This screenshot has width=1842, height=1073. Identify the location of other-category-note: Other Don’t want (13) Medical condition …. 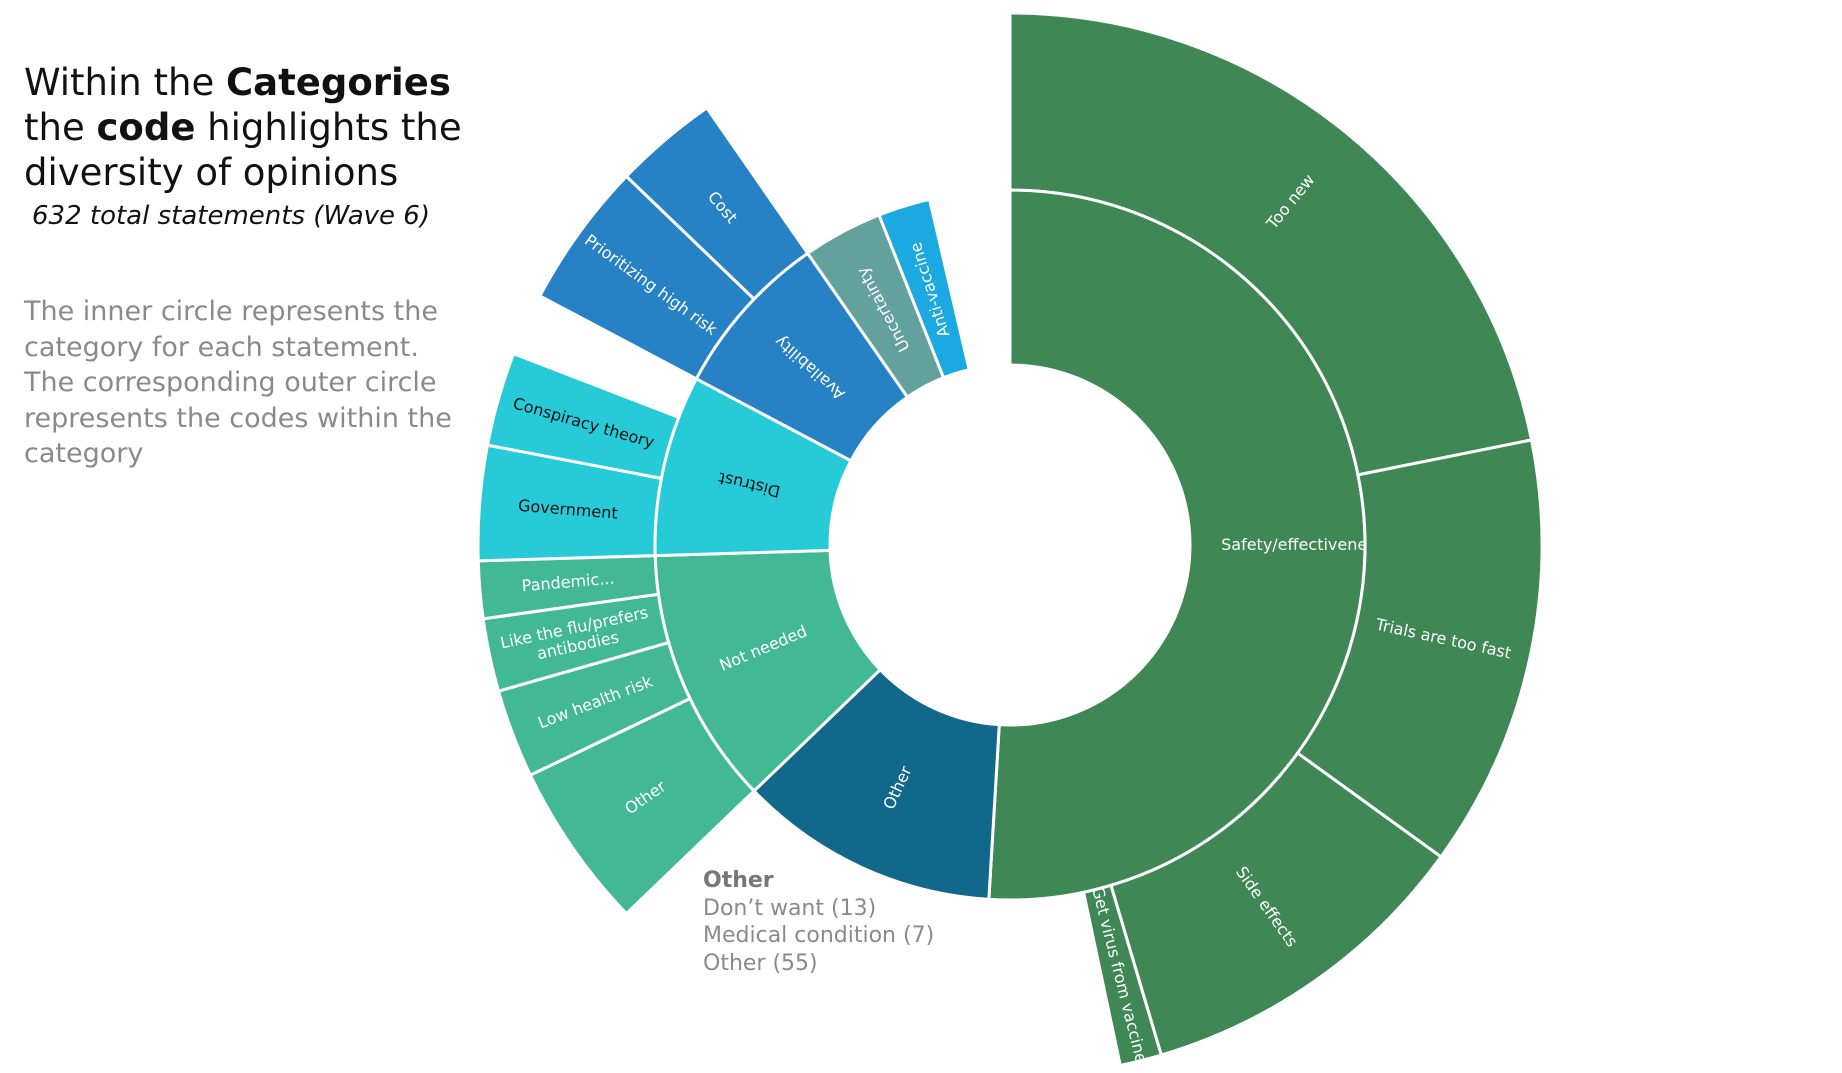
(818, 922).